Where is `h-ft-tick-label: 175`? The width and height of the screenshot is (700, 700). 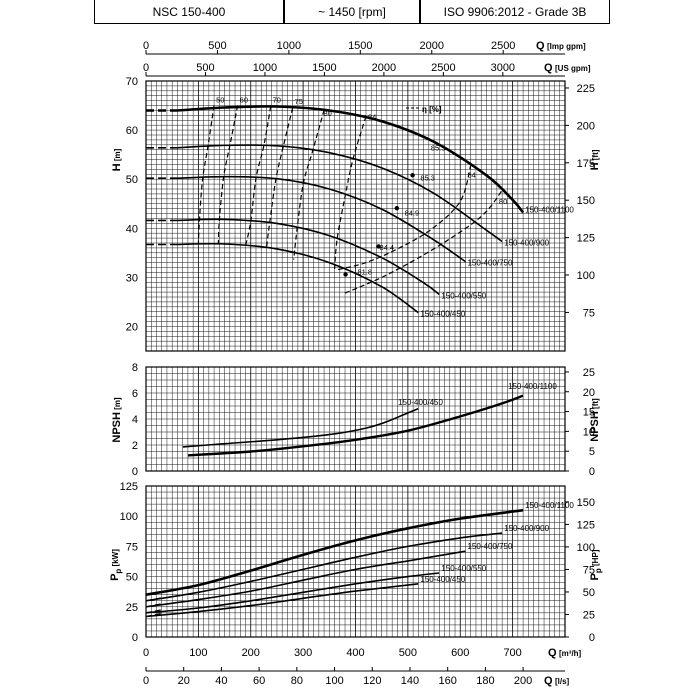 h-ft-tick-label: 175 is located at coordinates (586, 164).